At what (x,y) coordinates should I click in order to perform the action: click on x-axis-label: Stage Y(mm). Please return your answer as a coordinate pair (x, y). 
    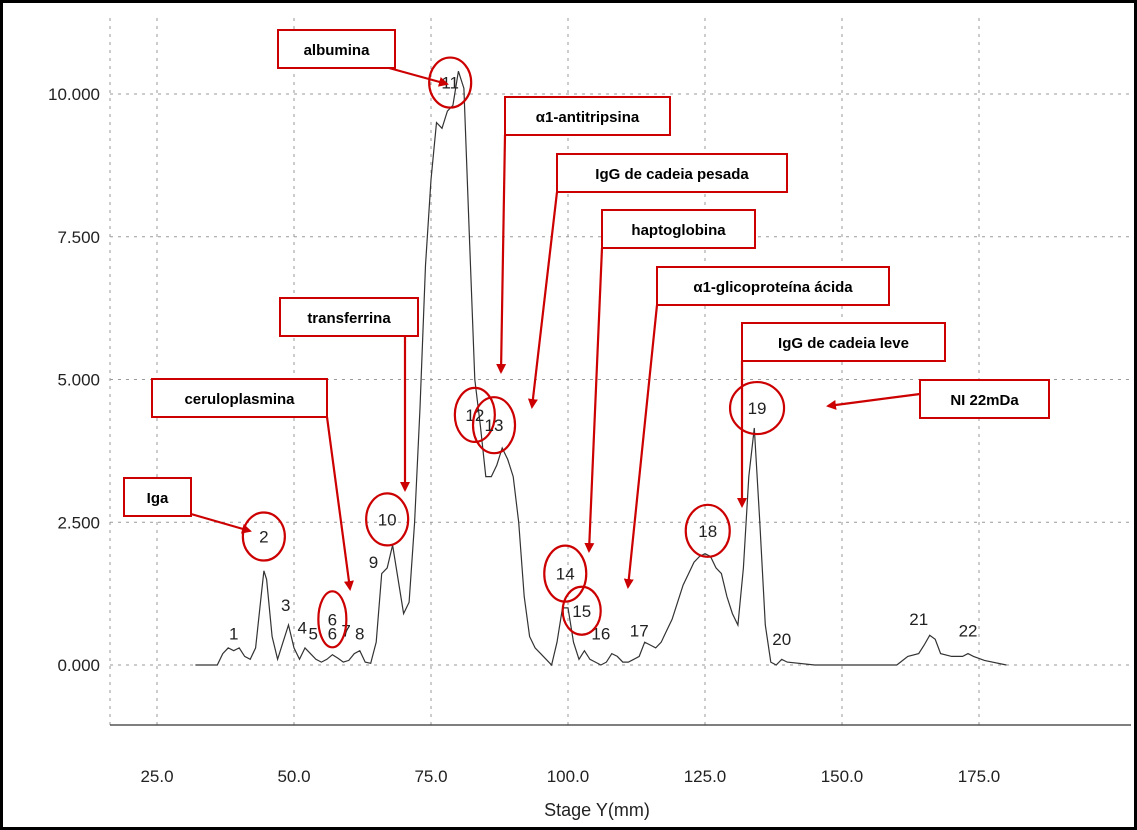
    Looking at the image, I should click on (597, 810).